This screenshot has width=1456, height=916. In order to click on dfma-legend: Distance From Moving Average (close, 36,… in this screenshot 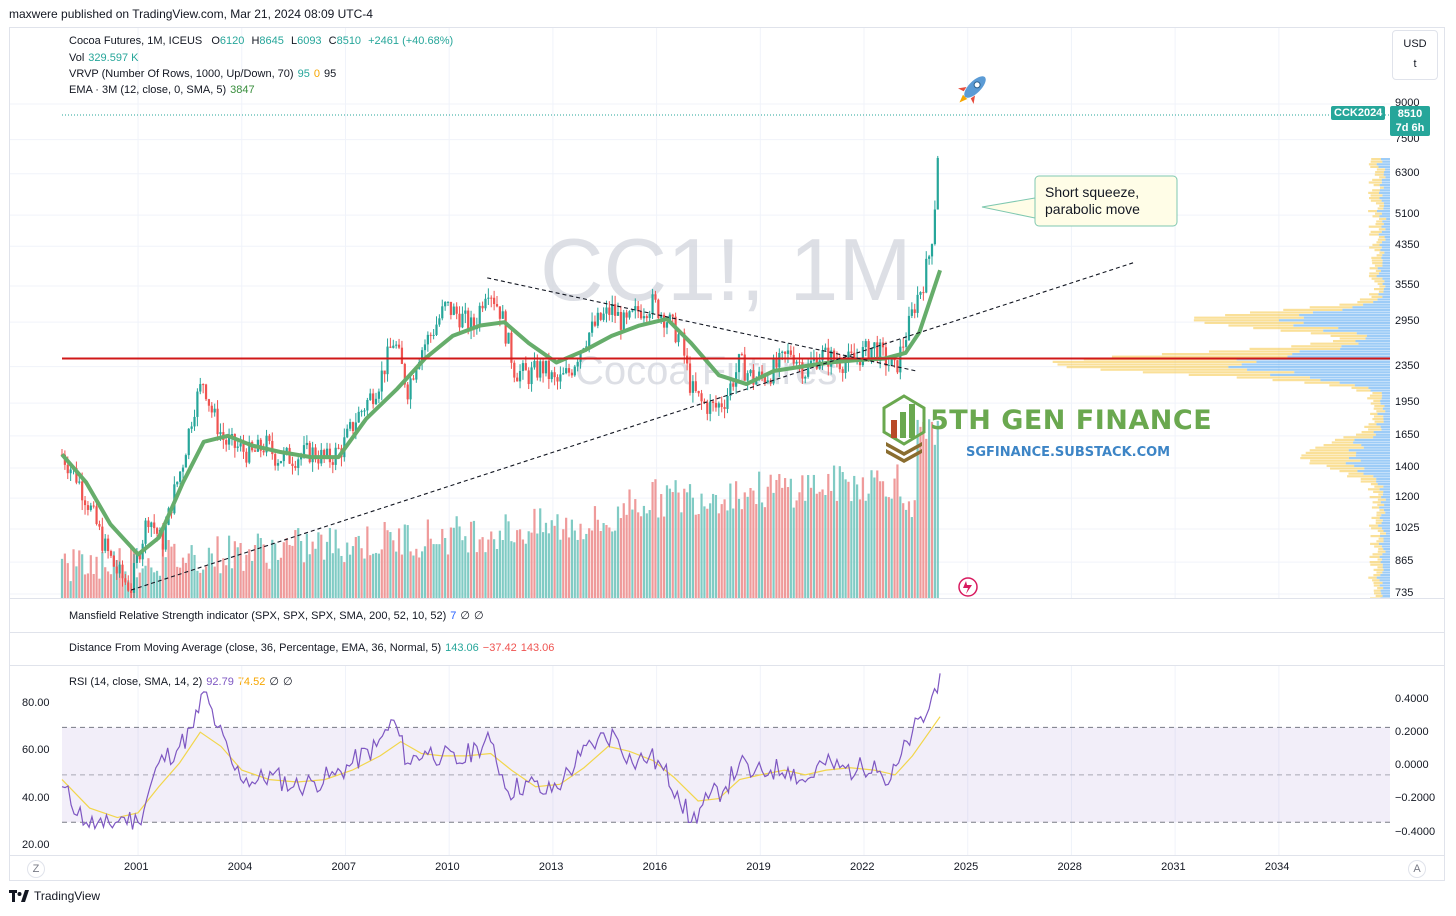, I will do `click(311, 648)`.